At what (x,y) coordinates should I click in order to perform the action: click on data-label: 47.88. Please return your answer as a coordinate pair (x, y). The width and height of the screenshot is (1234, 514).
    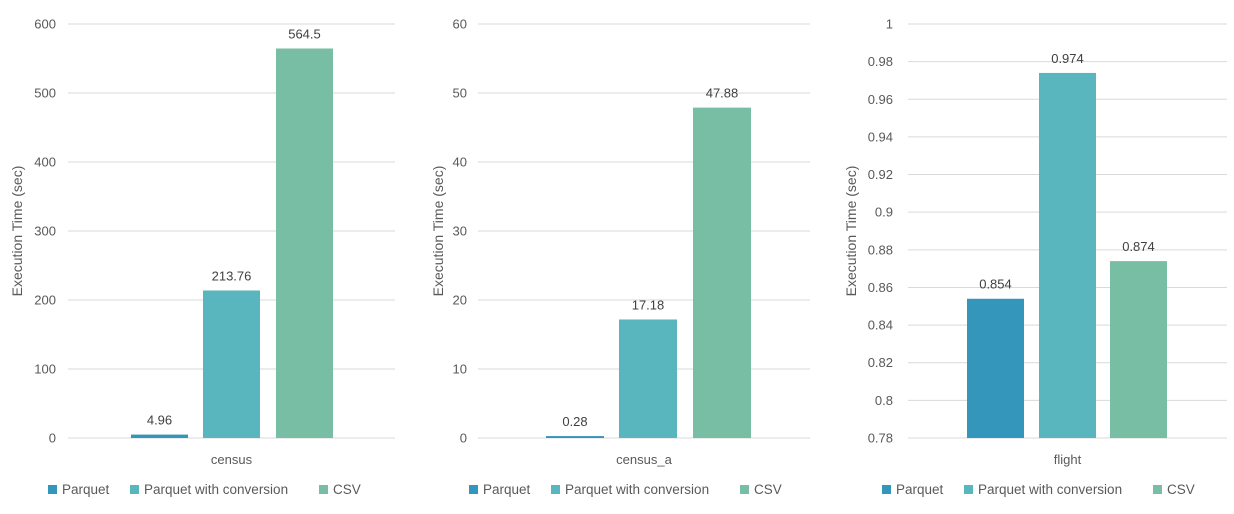
    Looking at the image, I should click on (722, 93).